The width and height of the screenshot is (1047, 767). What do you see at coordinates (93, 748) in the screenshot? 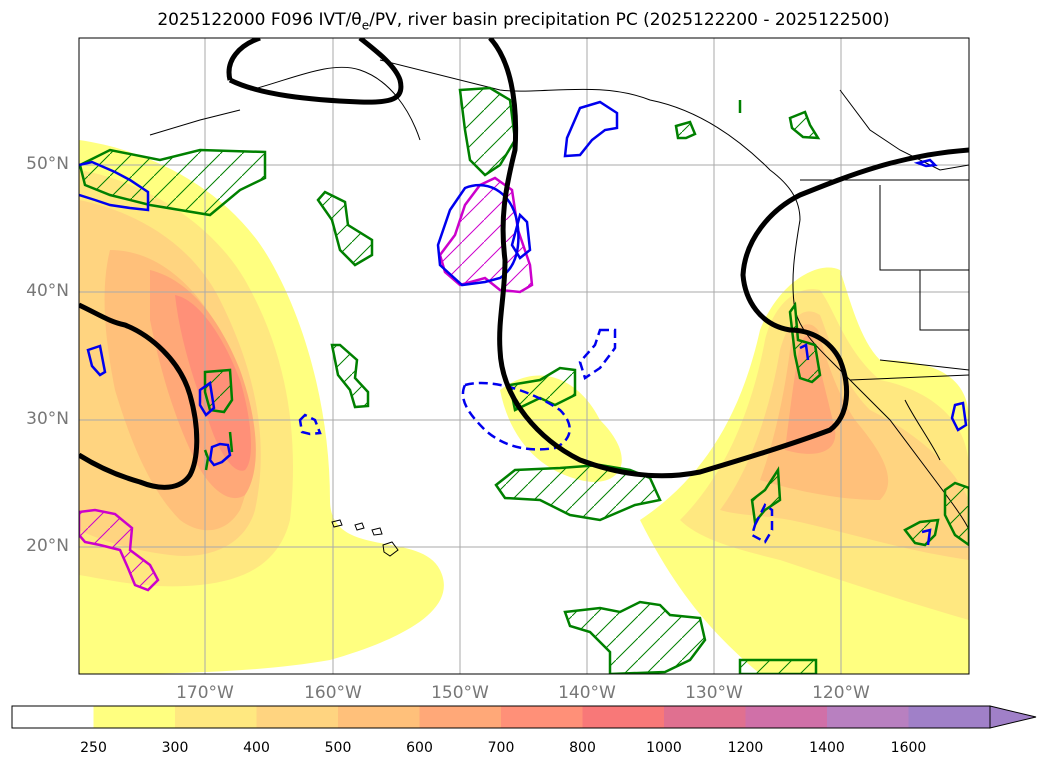
I see `colorbar-tick-label: 250` at bounding box center [93, 748].